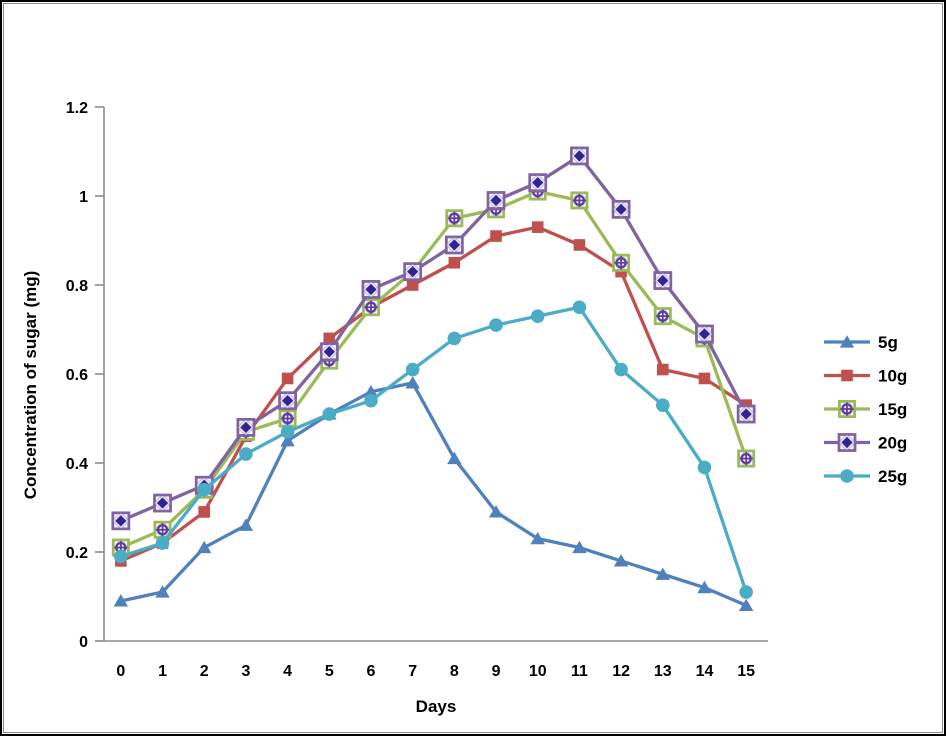 This screenshot has width=946, height=736. What do you see at coordinates (30, 385) in the screenshot?
I see `y-axis-title: Concentration of sugar (mg)` at bounding box center [30, 385].